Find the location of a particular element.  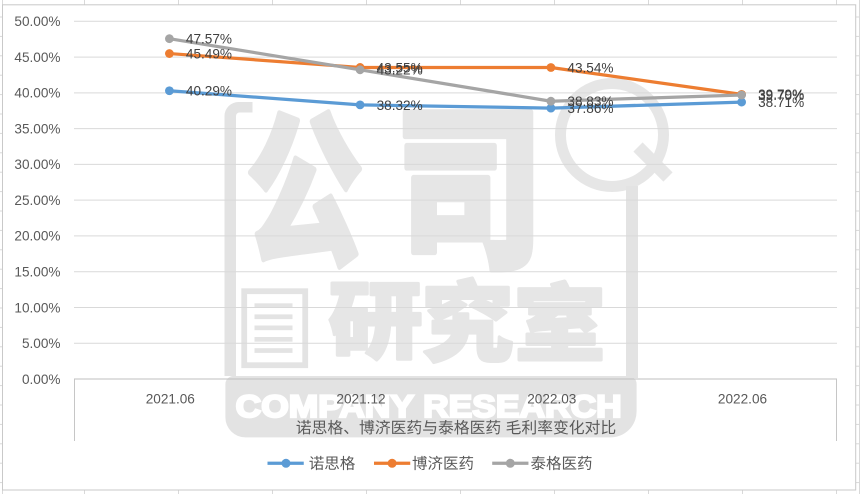

svg-text: 43.22% is located at coordinates (400, 70).